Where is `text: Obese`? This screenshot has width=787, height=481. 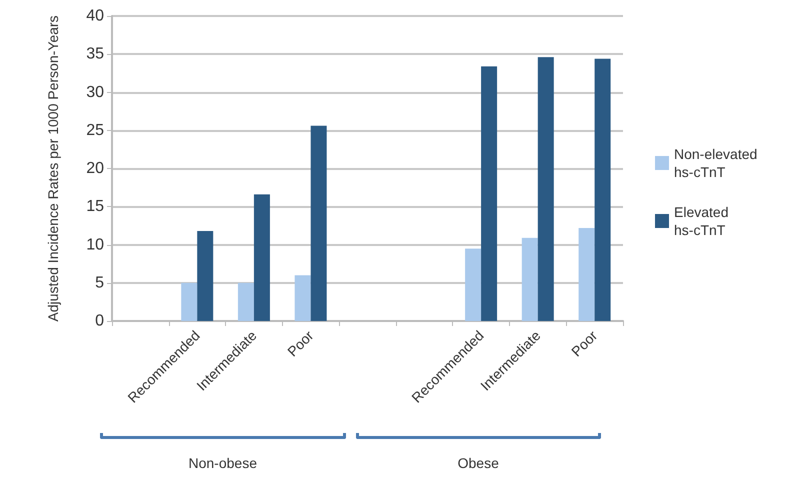 text: Obese is located at coordinates (478, 463).